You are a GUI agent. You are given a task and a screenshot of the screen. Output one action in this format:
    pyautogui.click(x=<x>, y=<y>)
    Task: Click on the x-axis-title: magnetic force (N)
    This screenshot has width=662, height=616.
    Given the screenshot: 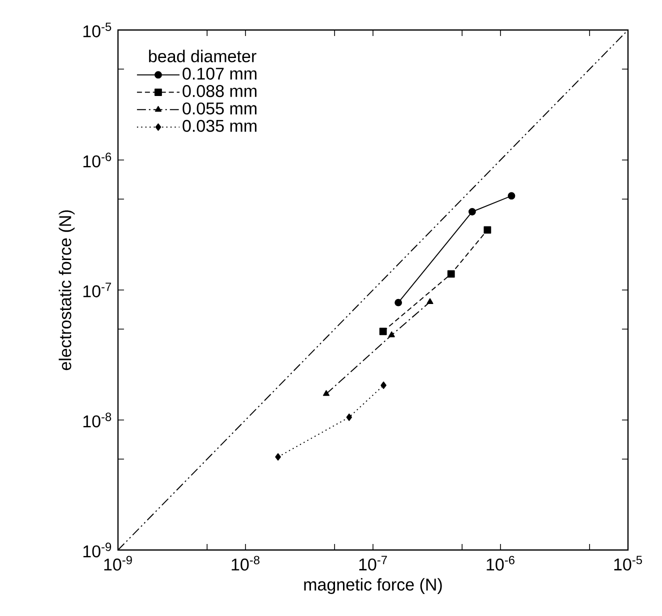 What is the action you would take?
    pyautogui.click(x=373, y=586)
    